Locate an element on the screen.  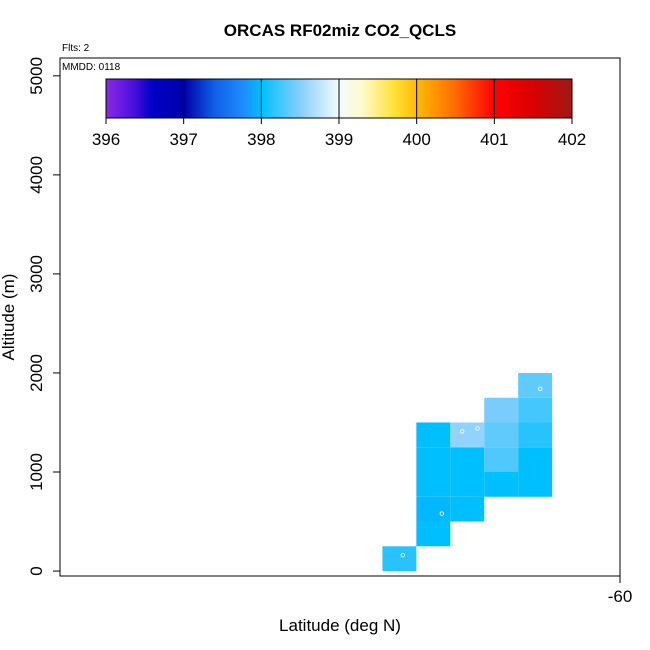
colorbar-tick-label: 398 is located at coordinates (261, 139).